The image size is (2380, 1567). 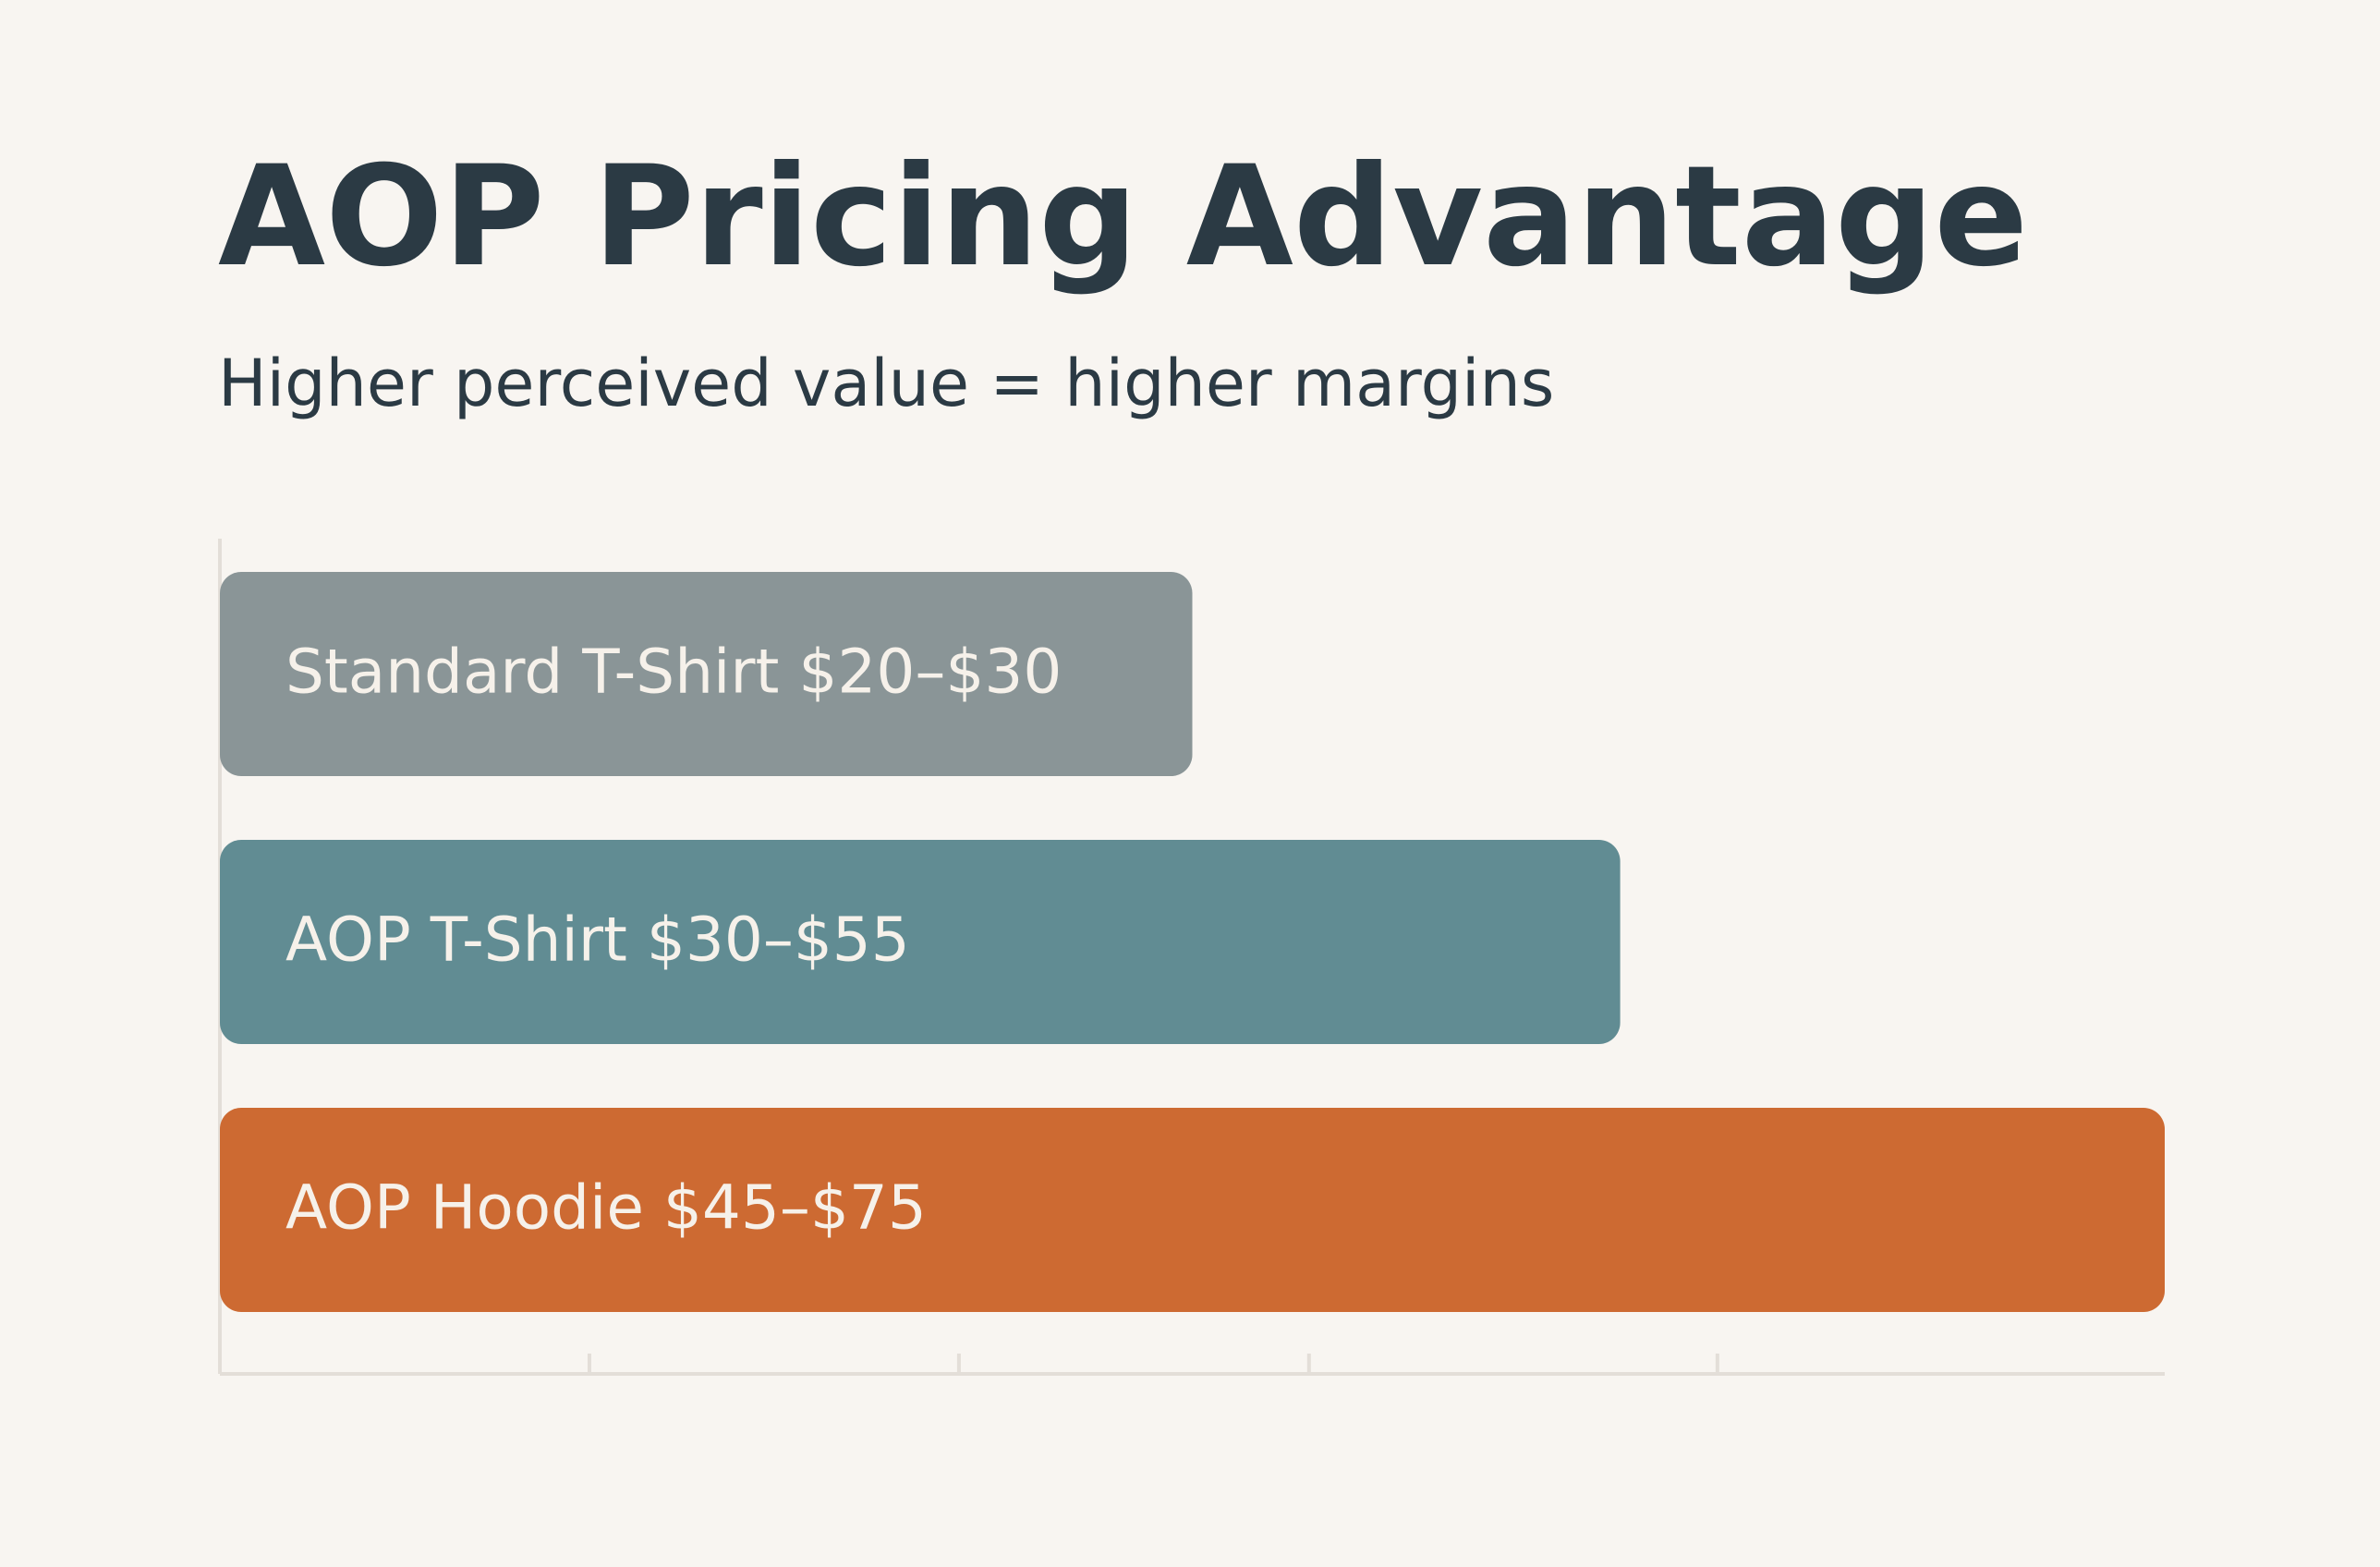 What do you see at coordinates (886, 384) in the screenshot?
I see `chart-subtitle: Higher perceived value = higher margins` at bounding box center [886, 384].